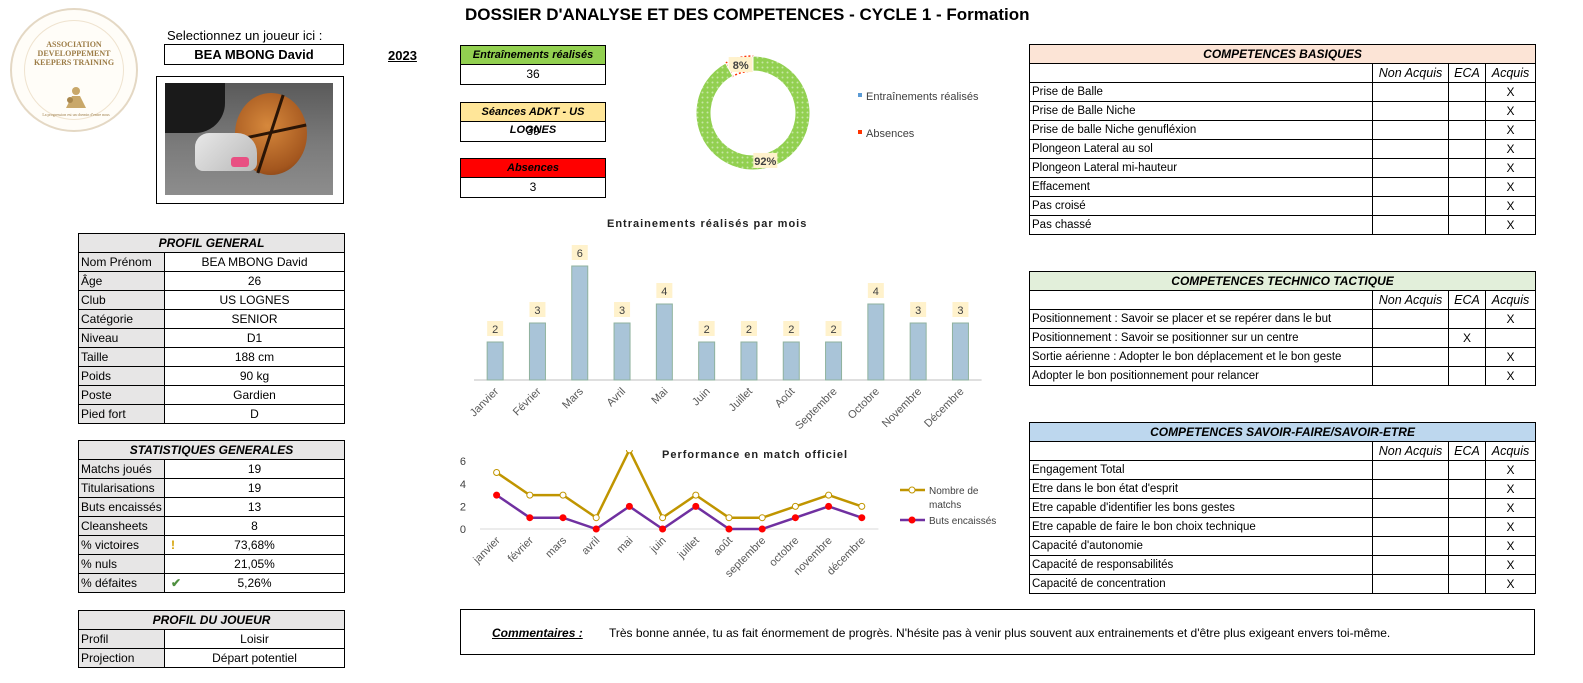  I want to click on stat-row: Buts encaissés 13, so click(212, 507).